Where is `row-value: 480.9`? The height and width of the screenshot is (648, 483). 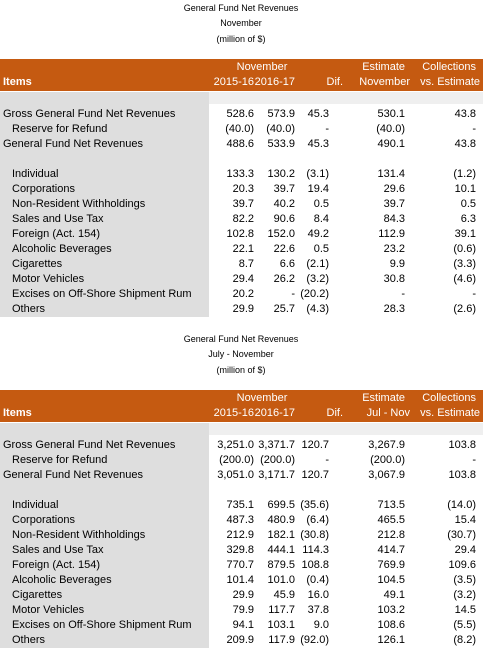 row-value: 480.9 is located at coordinates (281, 520).